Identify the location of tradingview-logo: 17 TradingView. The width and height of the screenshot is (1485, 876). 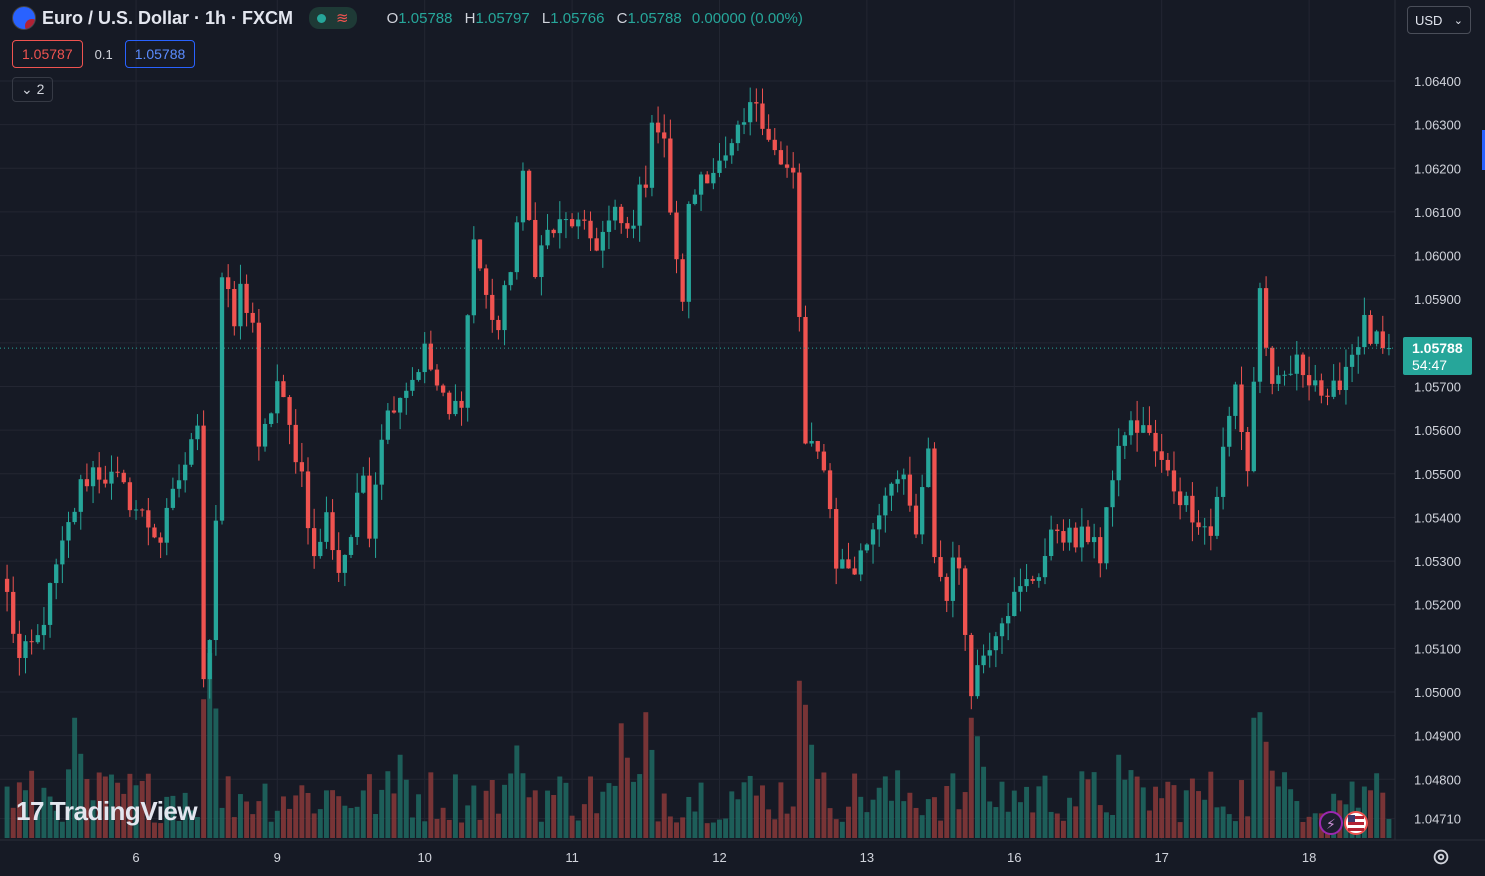
(107, 811).